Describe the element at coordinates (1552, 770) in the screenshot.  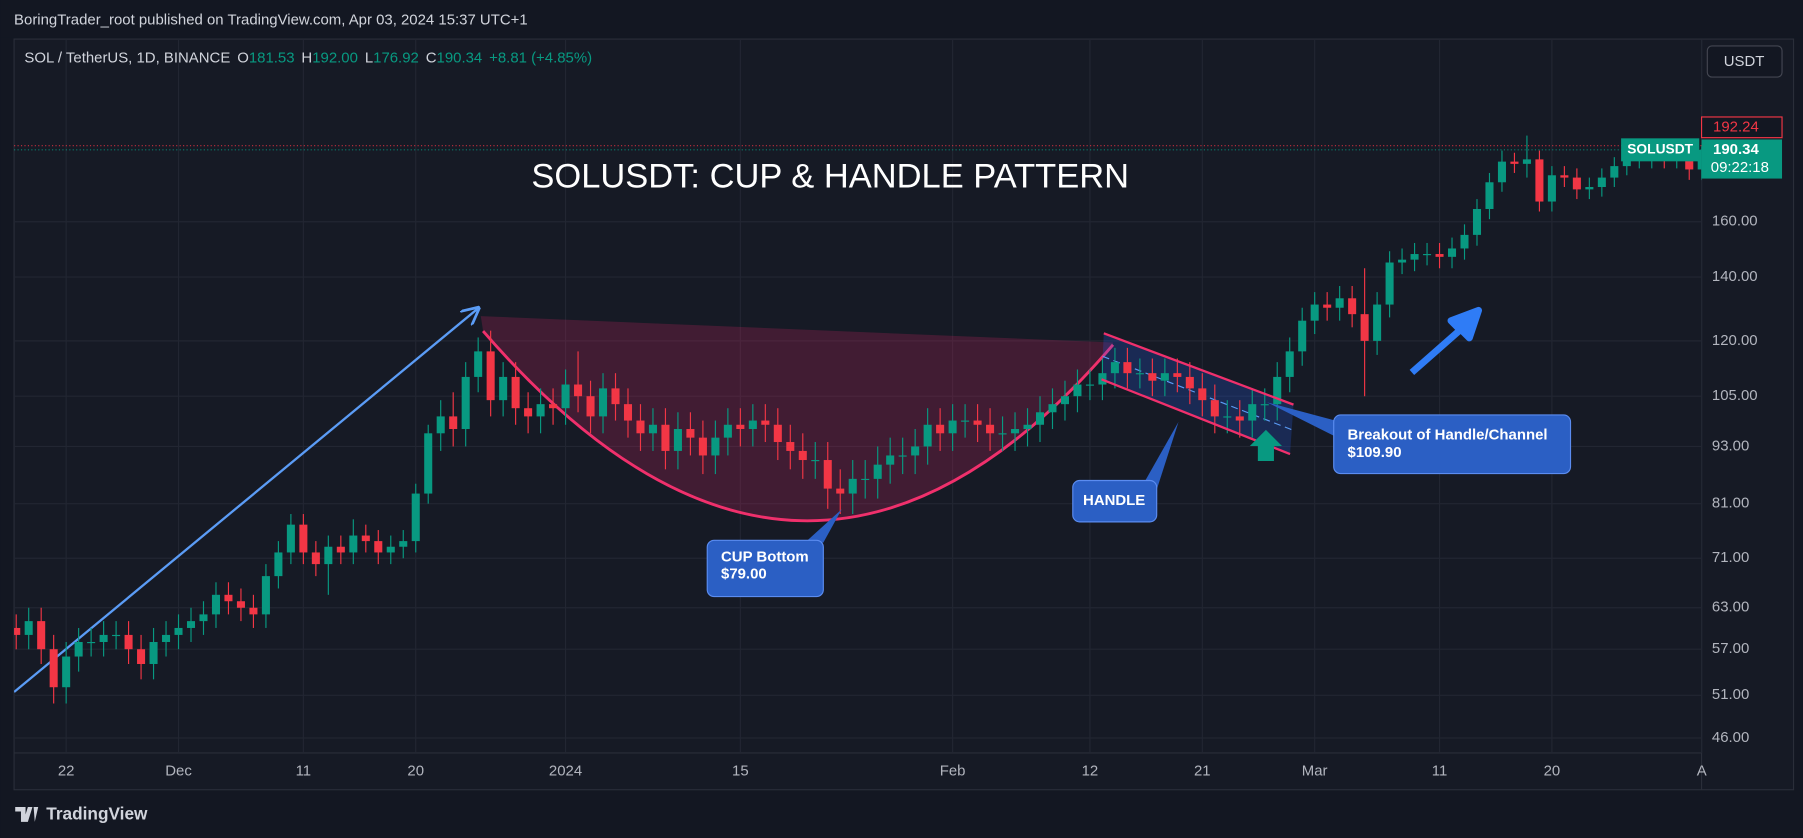
I see `x-tick-label: 20` at that location.